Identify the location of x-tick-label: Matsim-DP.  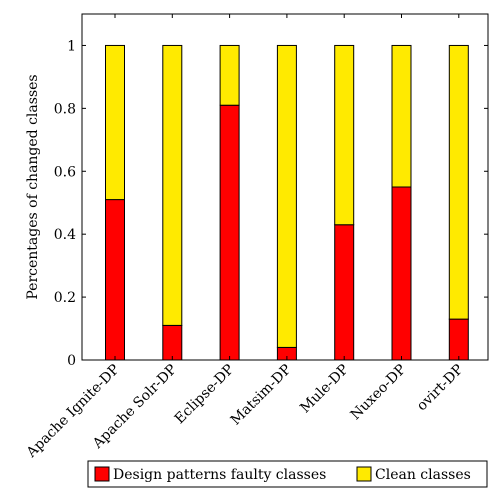
(261, 395).